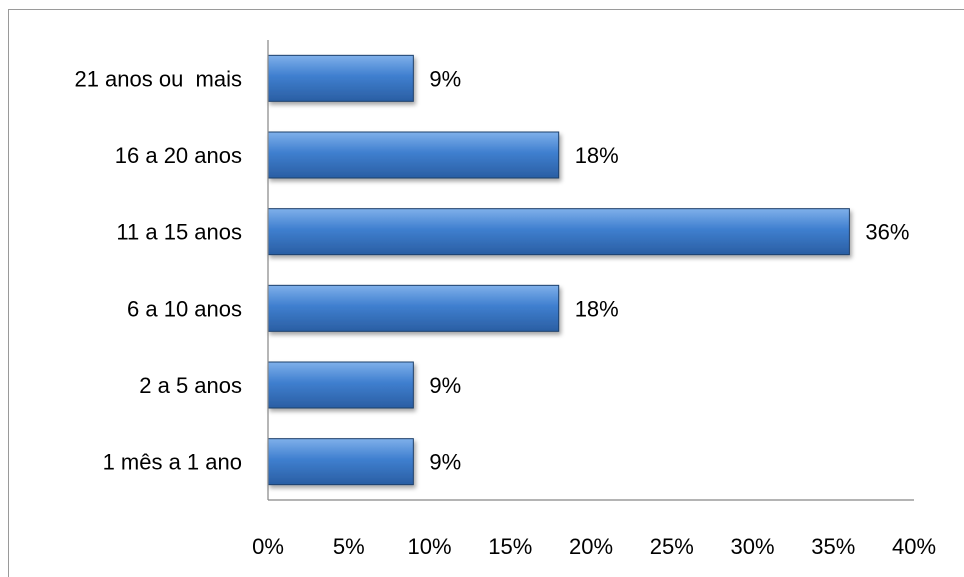  Describe the element at coordinates (510, 546) in the screenshot. I see `x-tick-label: 15%` at that location.